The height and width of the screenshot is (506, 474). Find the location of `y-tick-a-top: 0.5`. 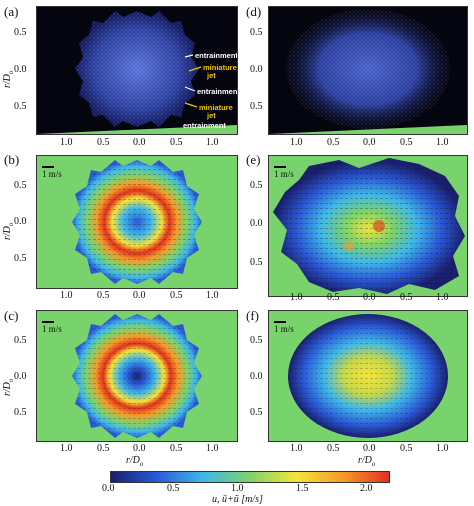

y-tick-a-top: 0.5 is located at coordinates (20, 32).